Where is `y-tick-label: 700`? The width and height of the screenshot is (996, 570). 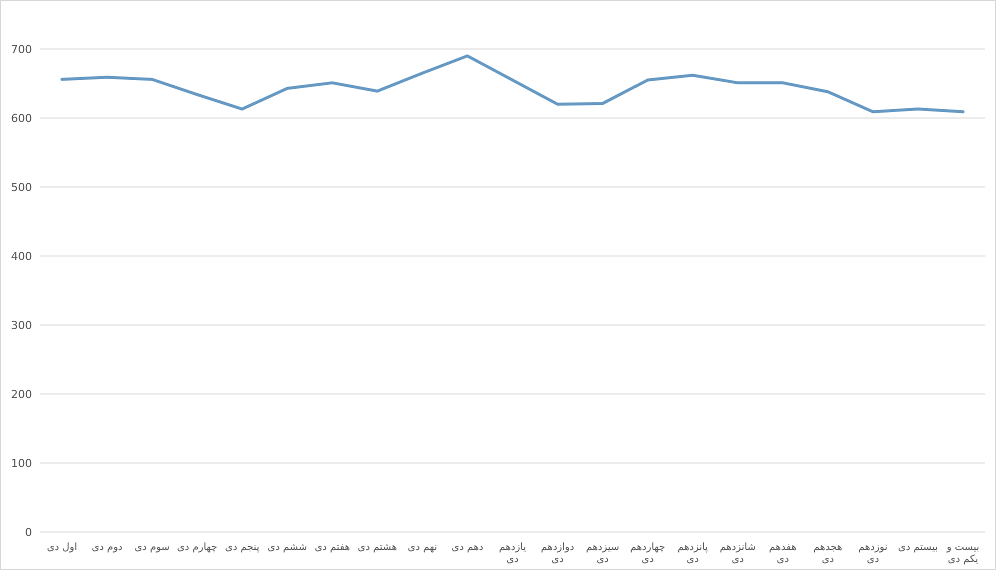
y-tick-label: 700 is located at coordinates (21, 49).